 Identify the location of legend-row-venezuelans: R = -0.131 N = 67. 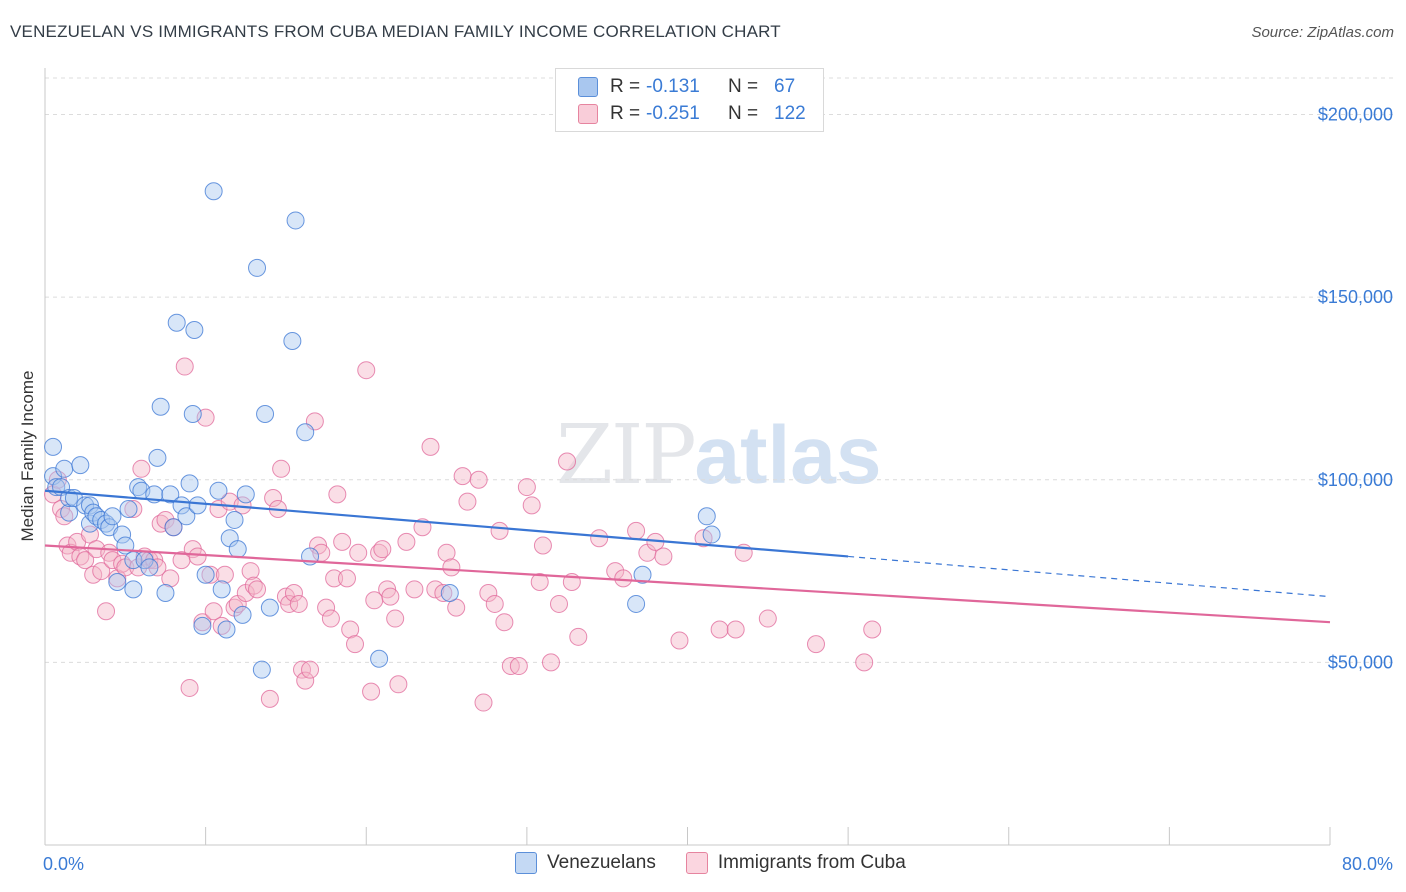
(686, 87).